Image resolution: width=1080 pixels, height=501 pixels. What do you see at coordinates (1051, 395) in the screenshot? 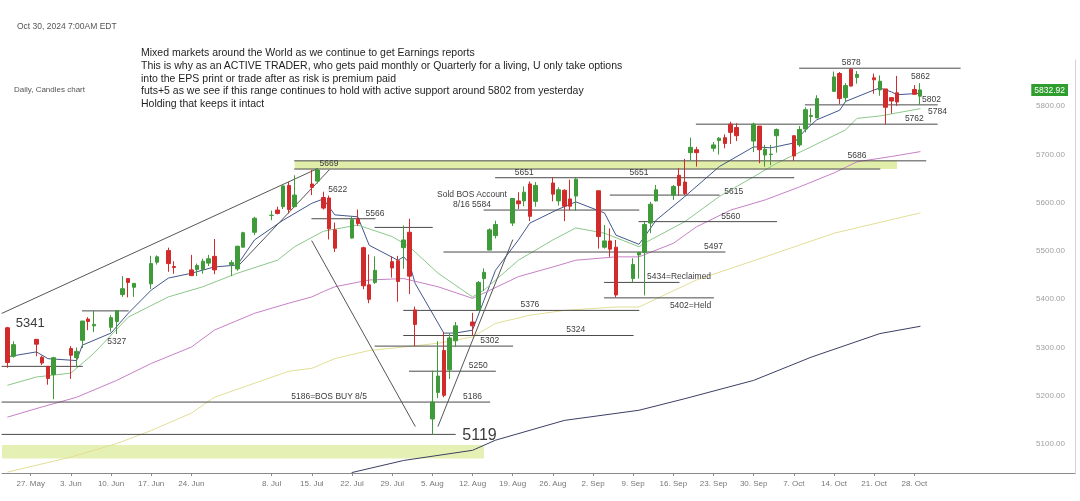
I see `y-tick-label: 5200.00` at bounding box center [1051, 395].